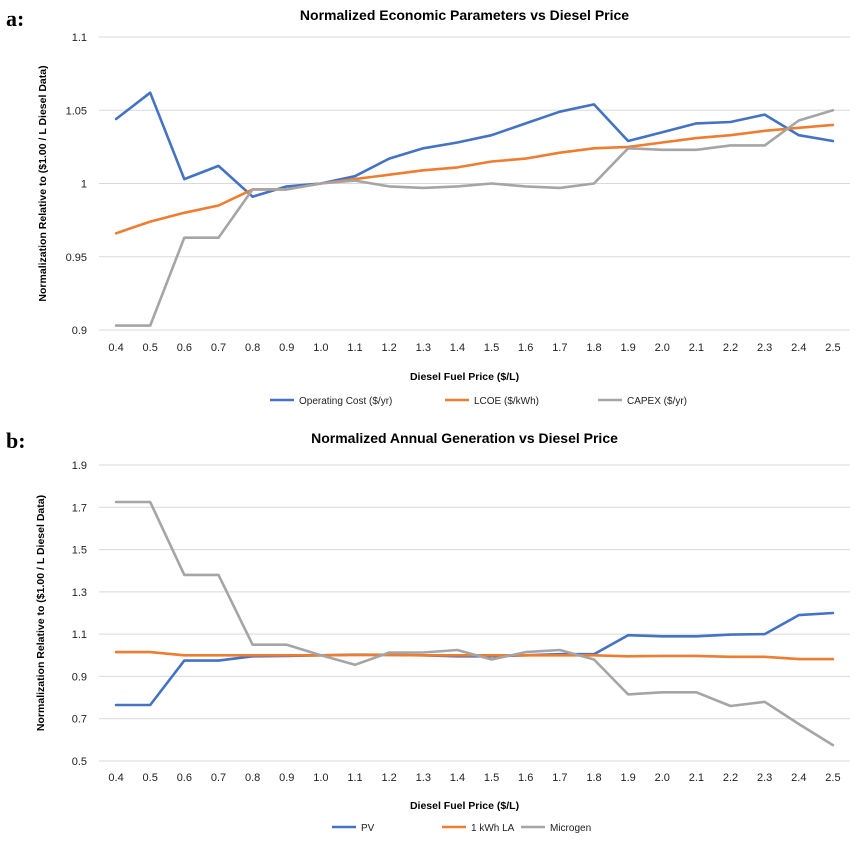 The image size is (858, 848). I want to click on x-tick-label: 1.0, so click(320, 778).